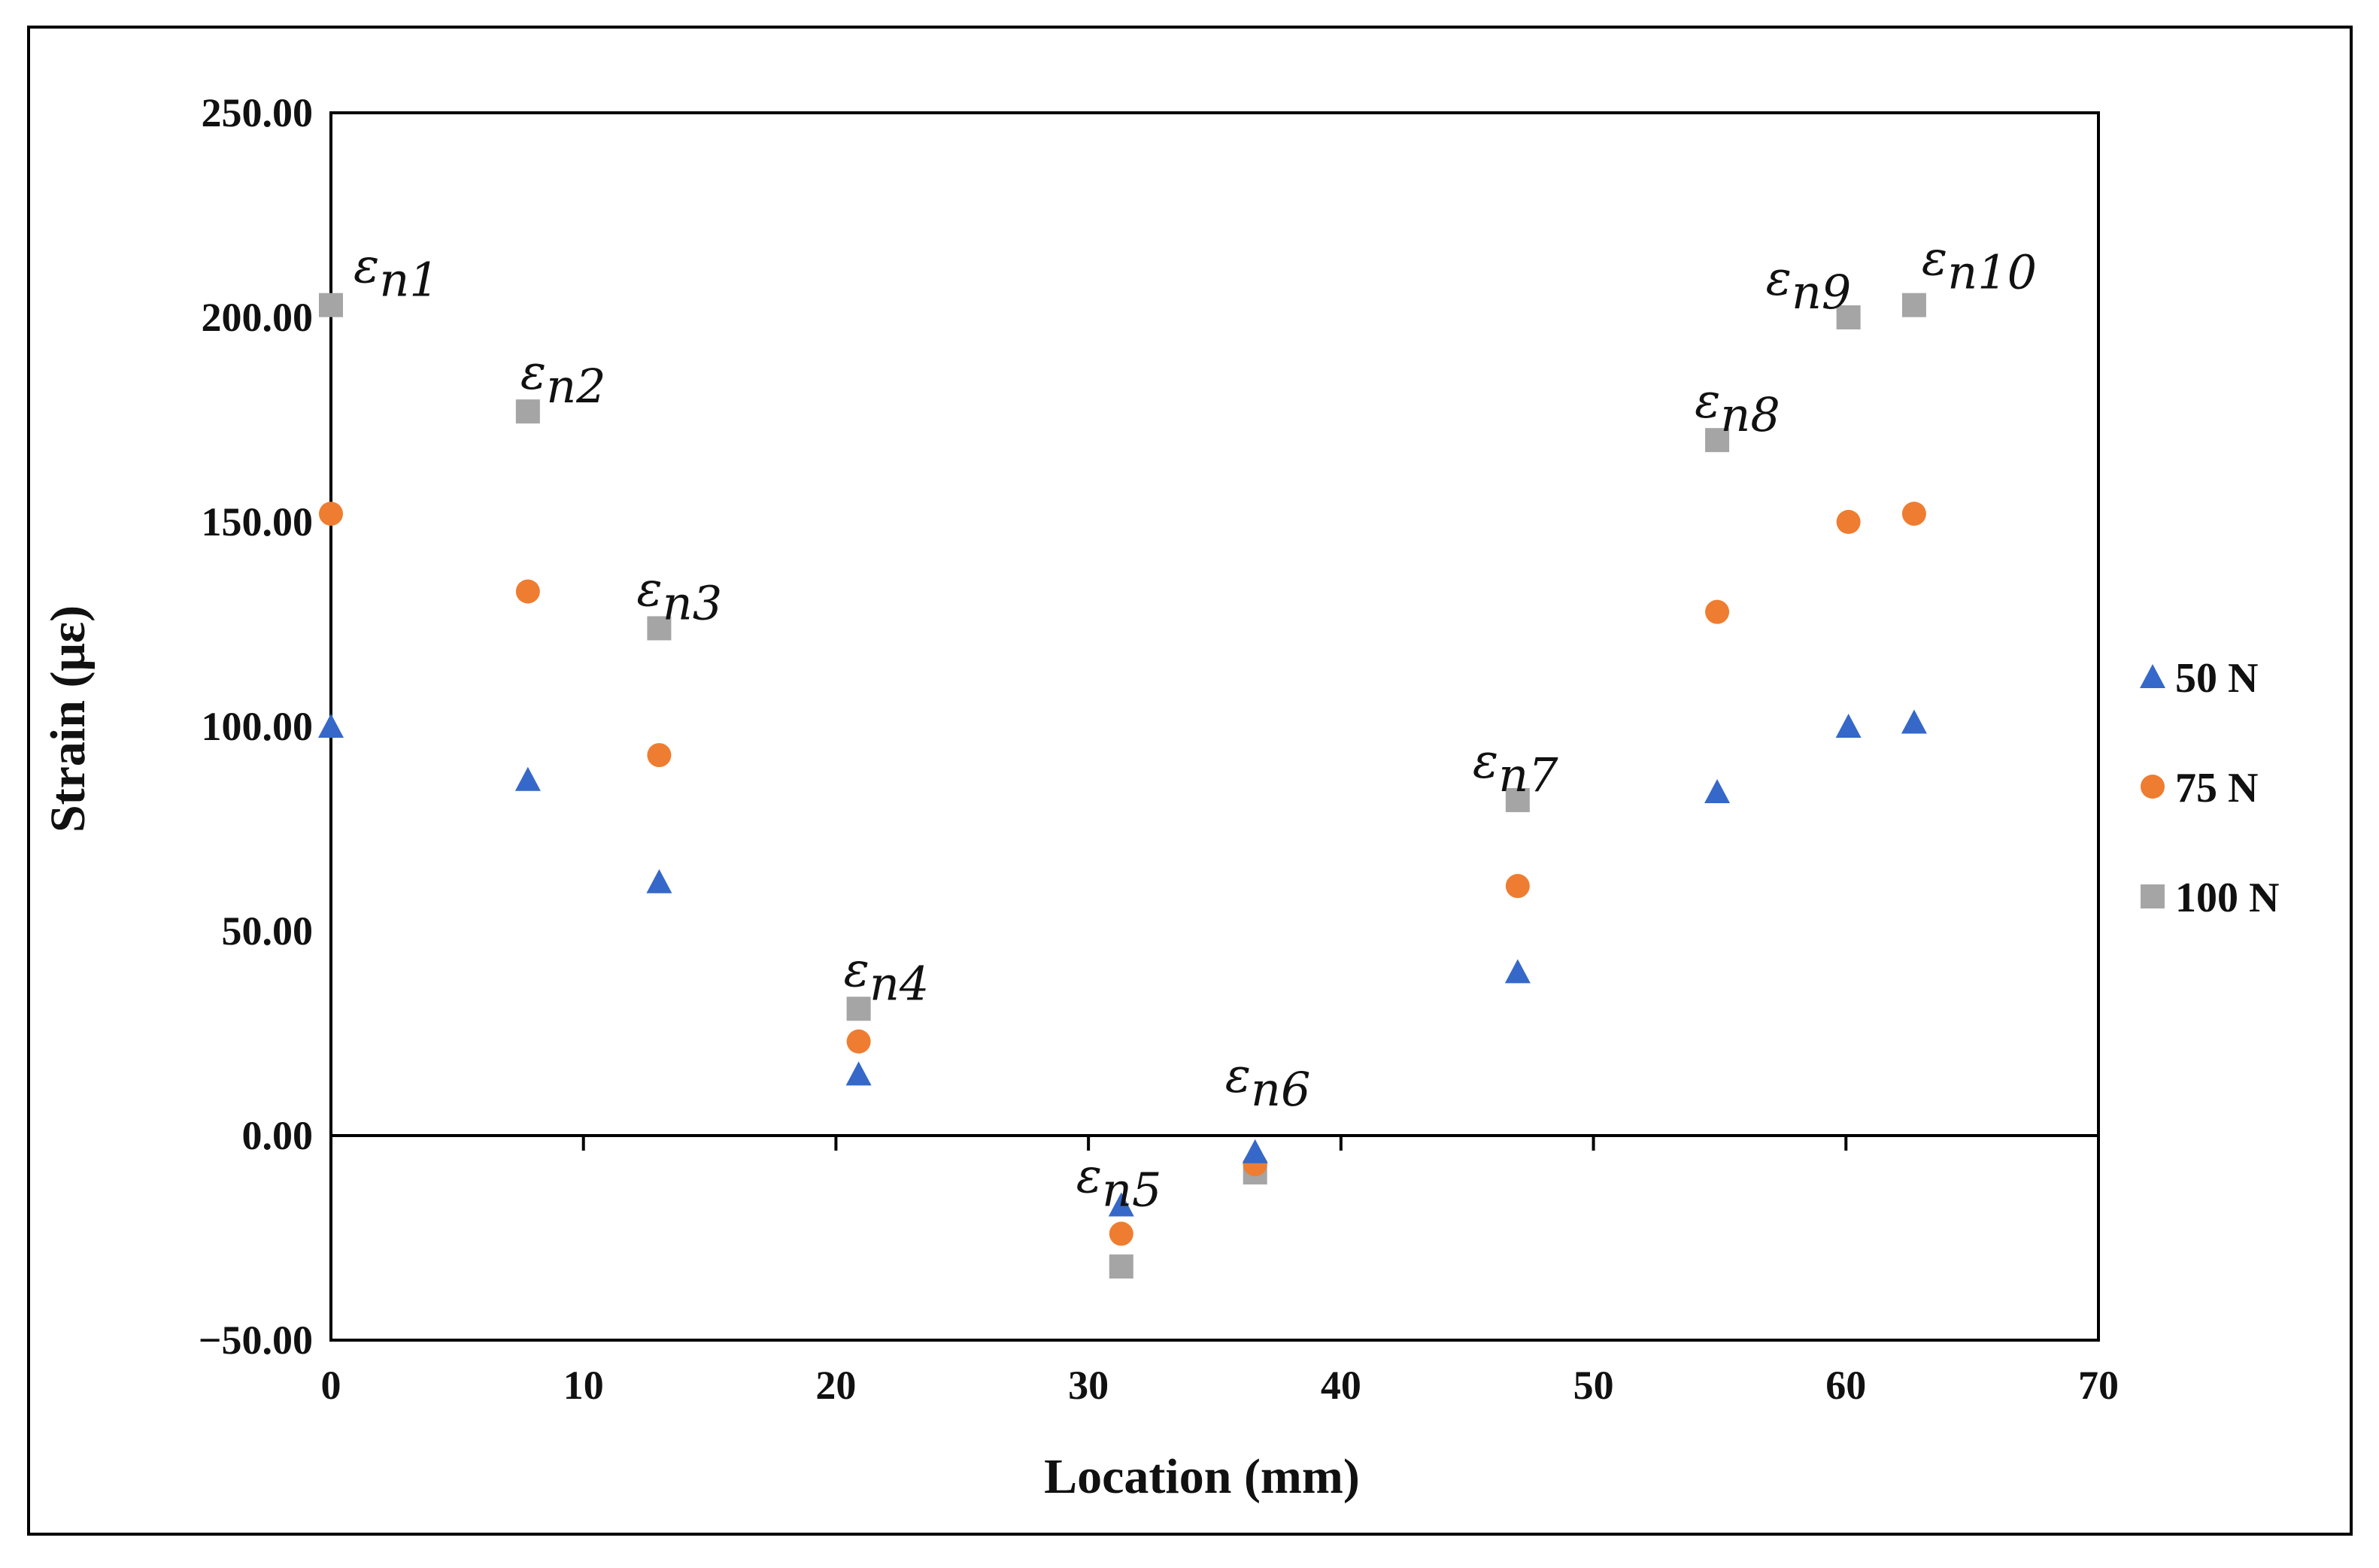  What do you see at coordinates (836, 1385) in the screenshot?
I see `x-tick-label: 20` at bounding box center [836, 1385].